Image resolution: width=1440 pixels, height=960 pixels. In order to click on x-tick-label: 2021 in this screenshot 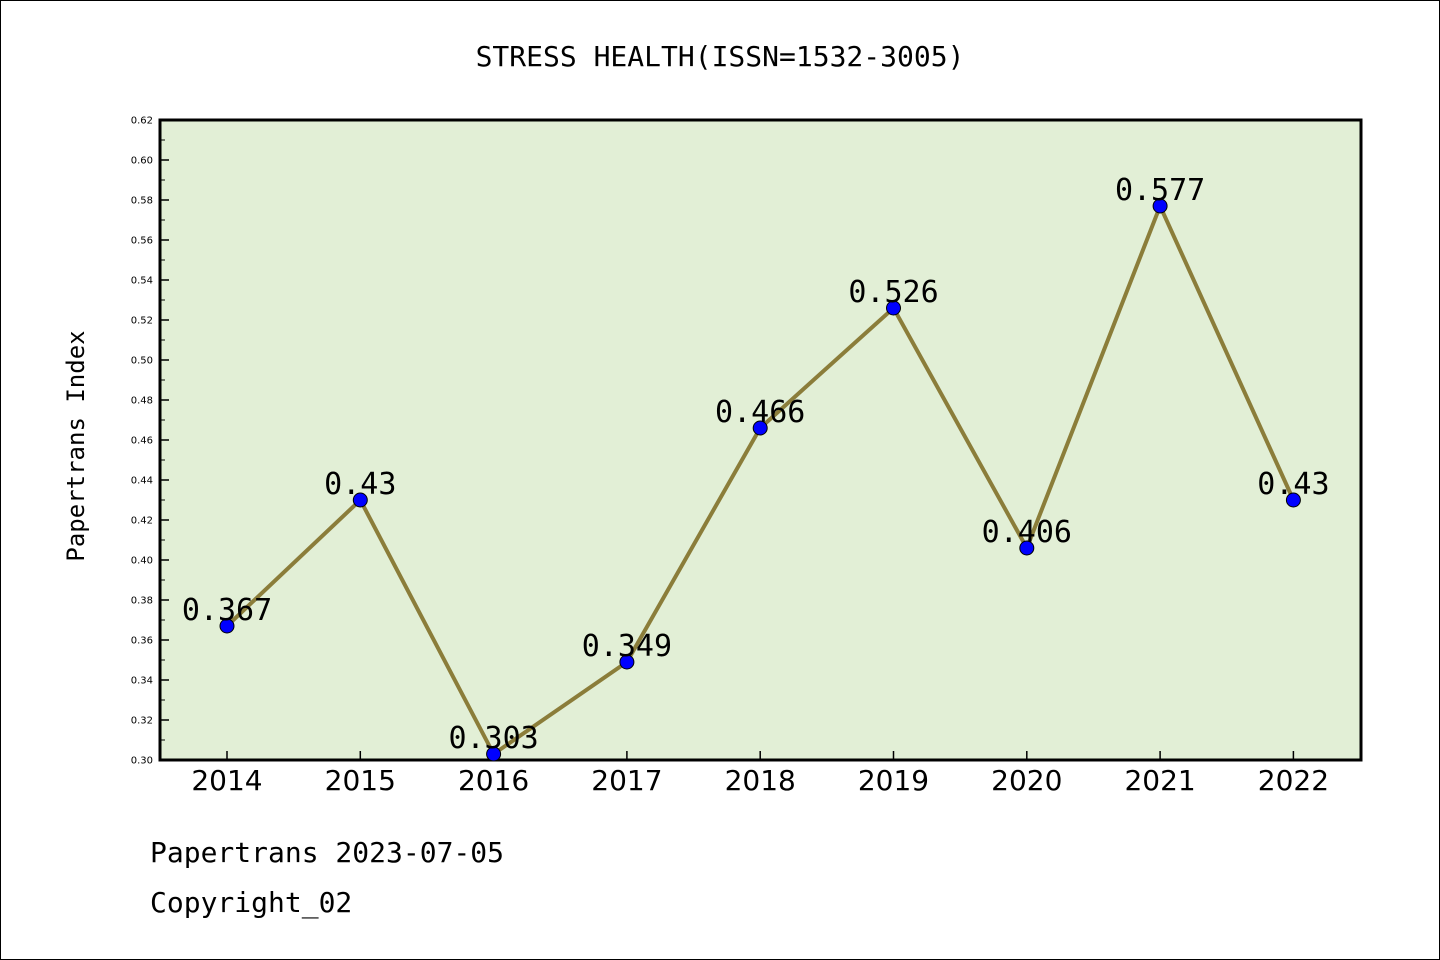, I will do `click(1159, 780)`.